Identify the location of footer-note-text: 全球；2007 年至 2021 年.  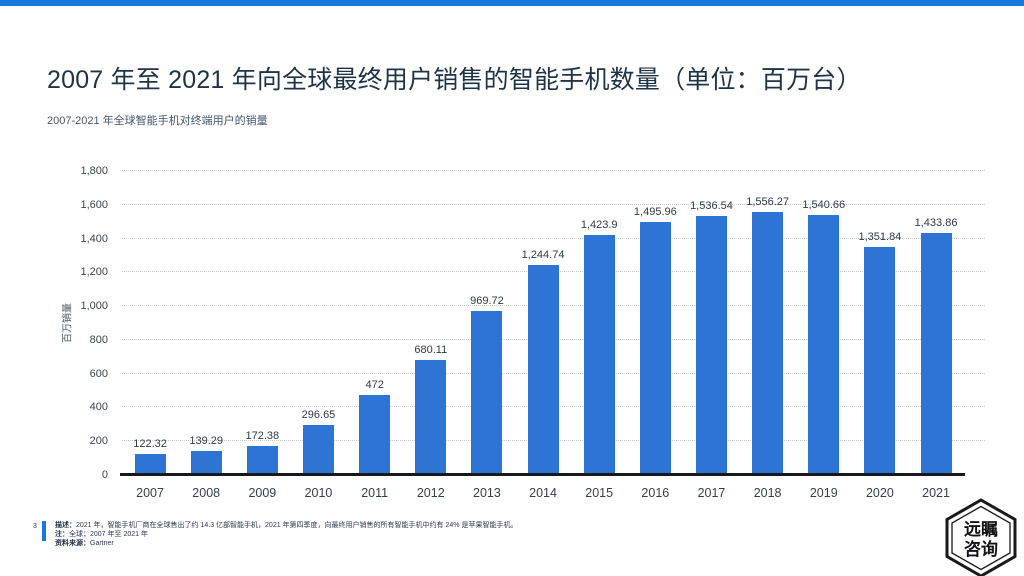
(108, 534).